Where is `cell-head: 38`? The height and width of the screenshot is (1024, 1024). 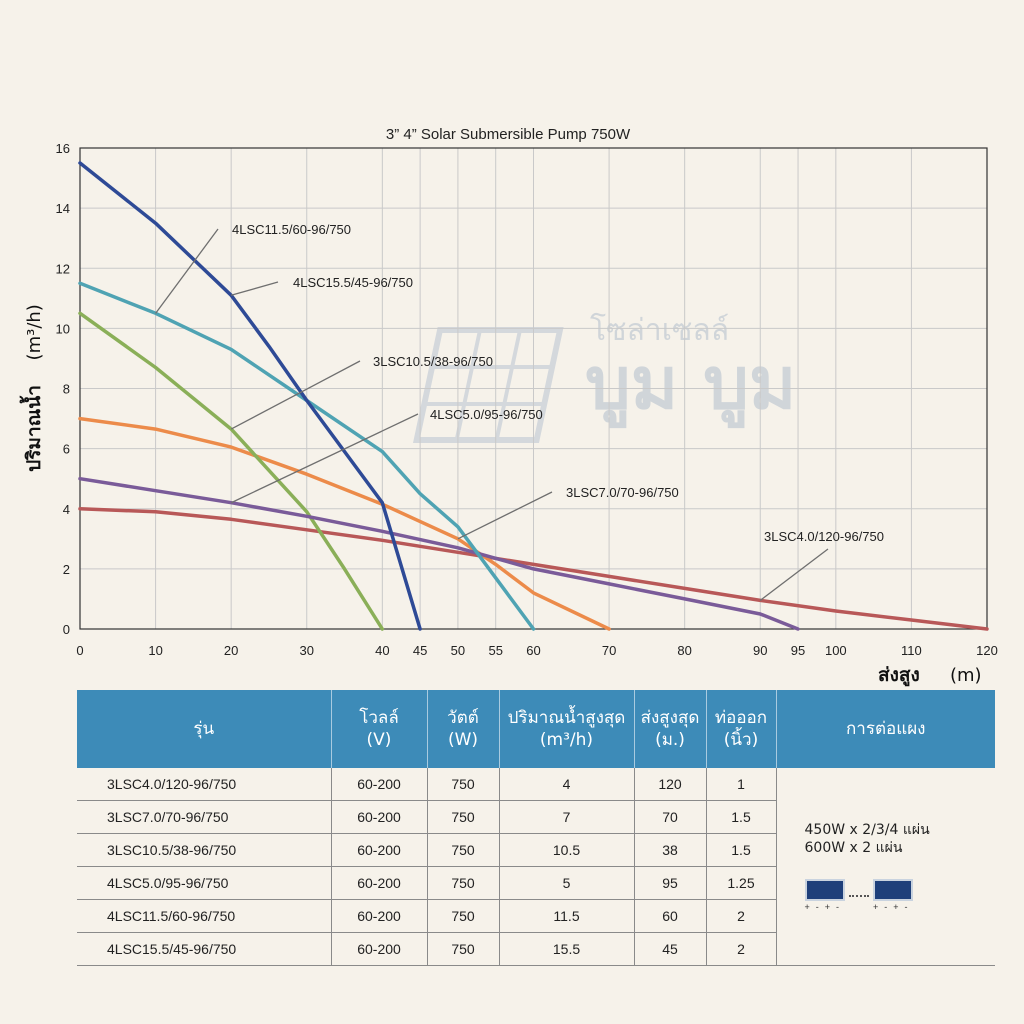 cell-head: 38 is located at coordinates (670, 850).